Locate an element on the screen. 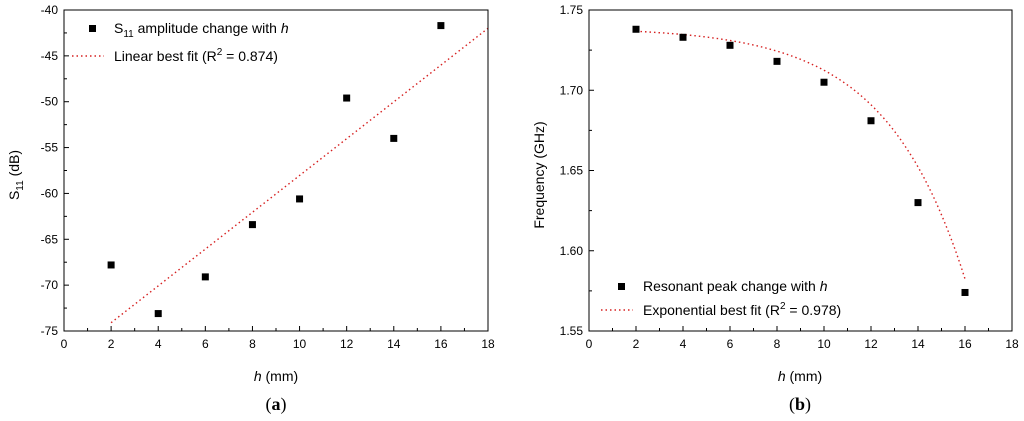  chart-a-x-tick-label: 18 is located at coordinates (488, 344).